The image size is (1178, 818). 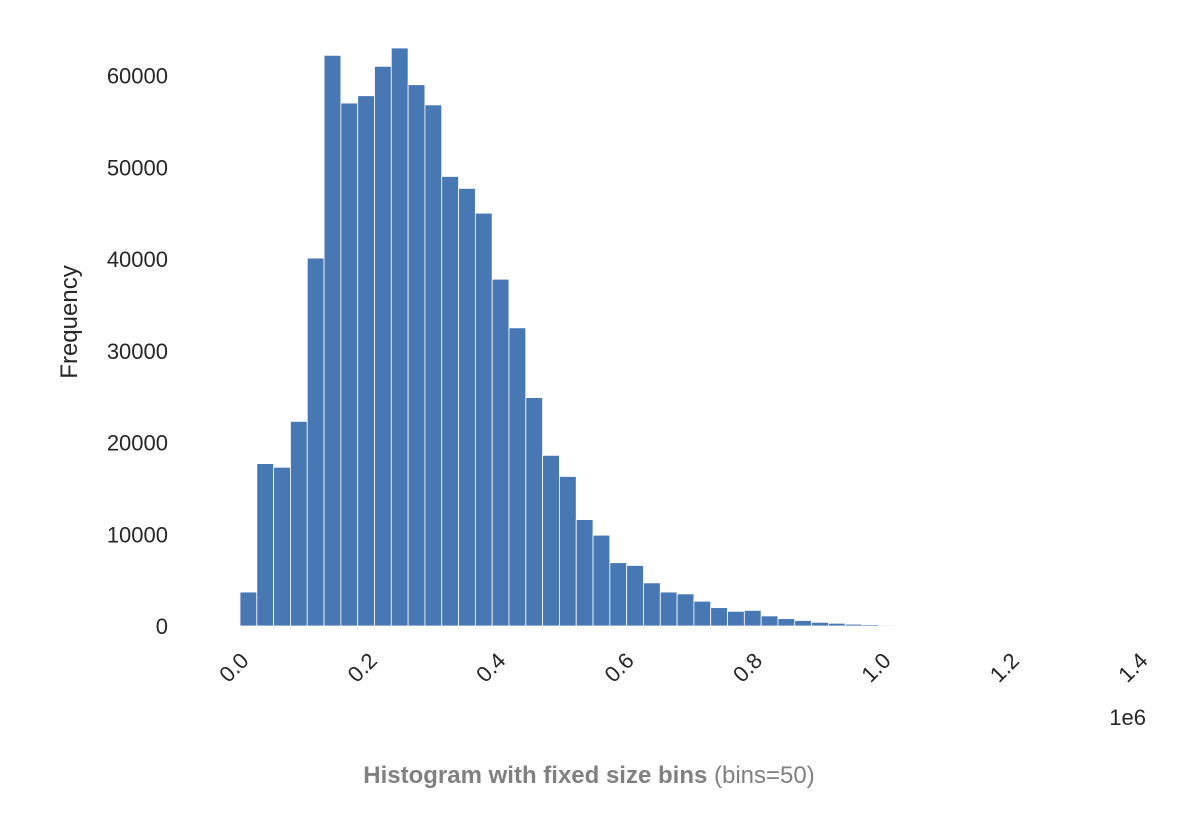 I want to click on y-tick-label: 60000, so click(x=137, y=76).